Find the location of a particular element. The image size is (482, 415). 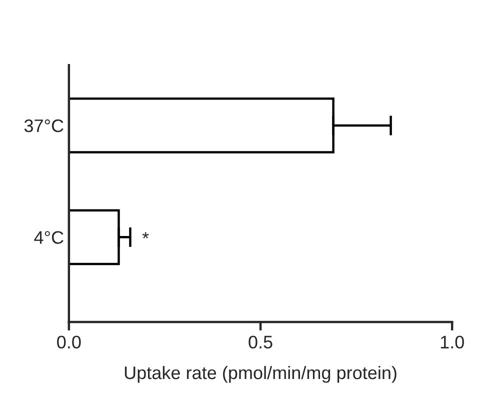

x-axis-title: Uptake rate (pmol/min/mg protein) is located at coordinates (260, 374).